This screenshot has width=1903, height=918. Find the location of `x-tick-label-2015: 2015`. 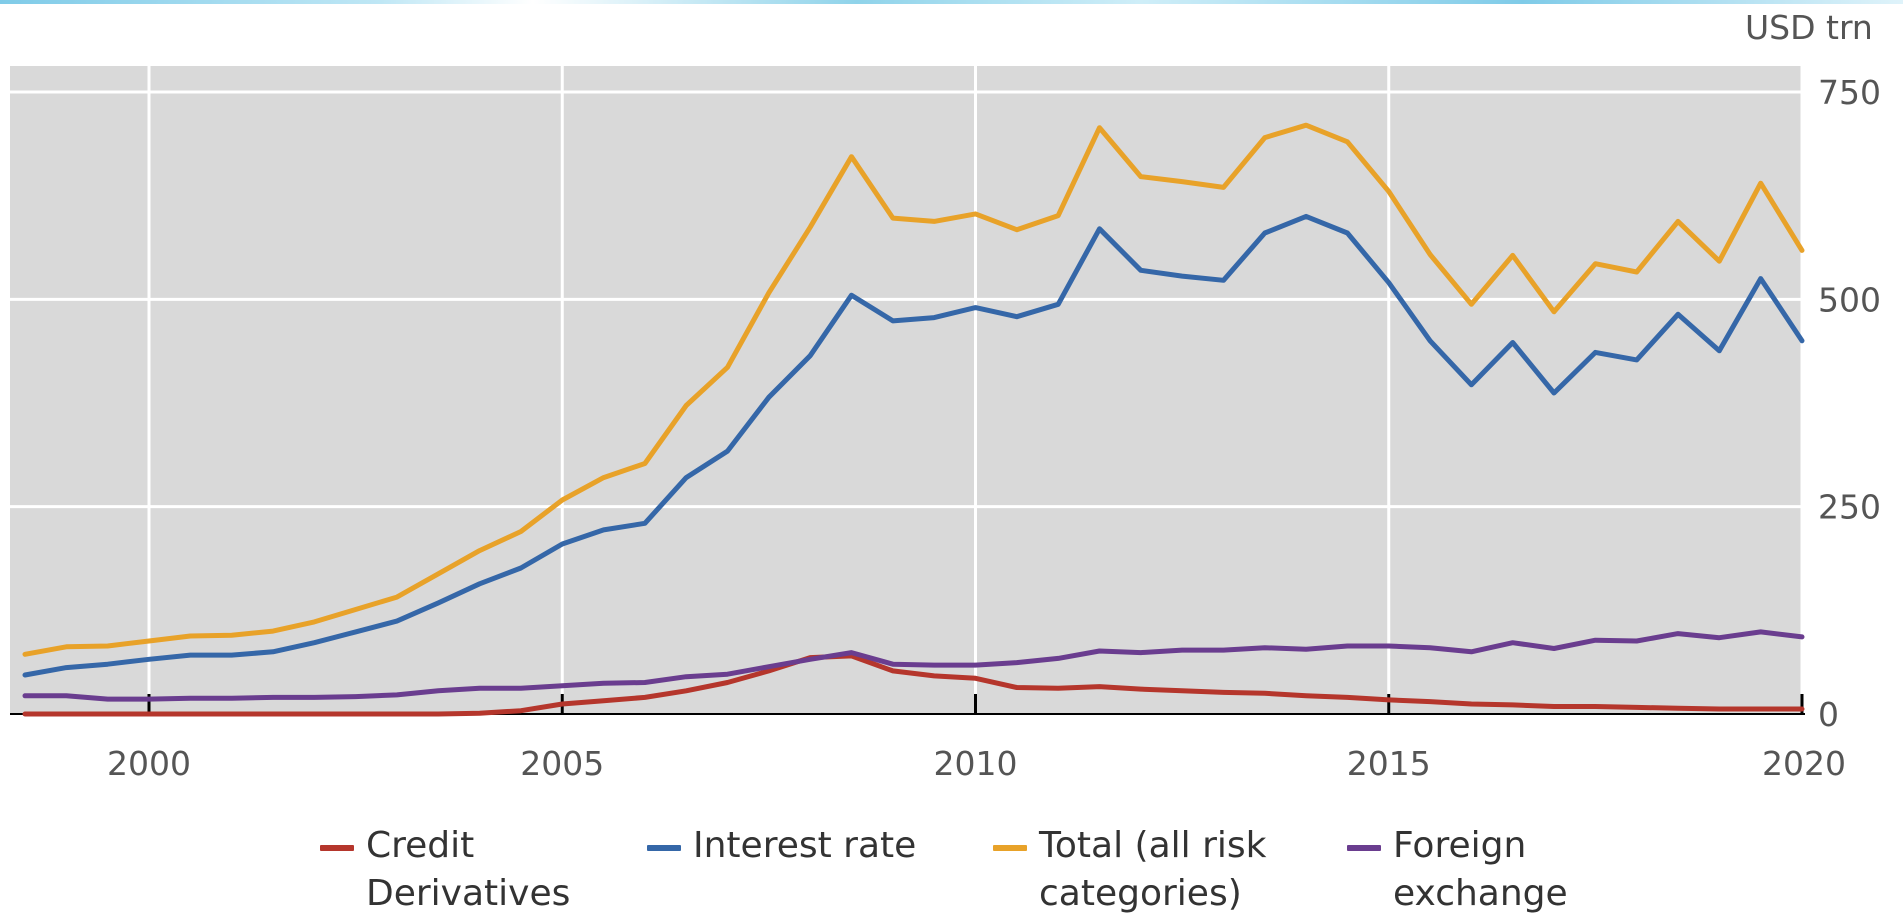

x-tick-label-2015: 2015 is located at coordinates (1389, 763).